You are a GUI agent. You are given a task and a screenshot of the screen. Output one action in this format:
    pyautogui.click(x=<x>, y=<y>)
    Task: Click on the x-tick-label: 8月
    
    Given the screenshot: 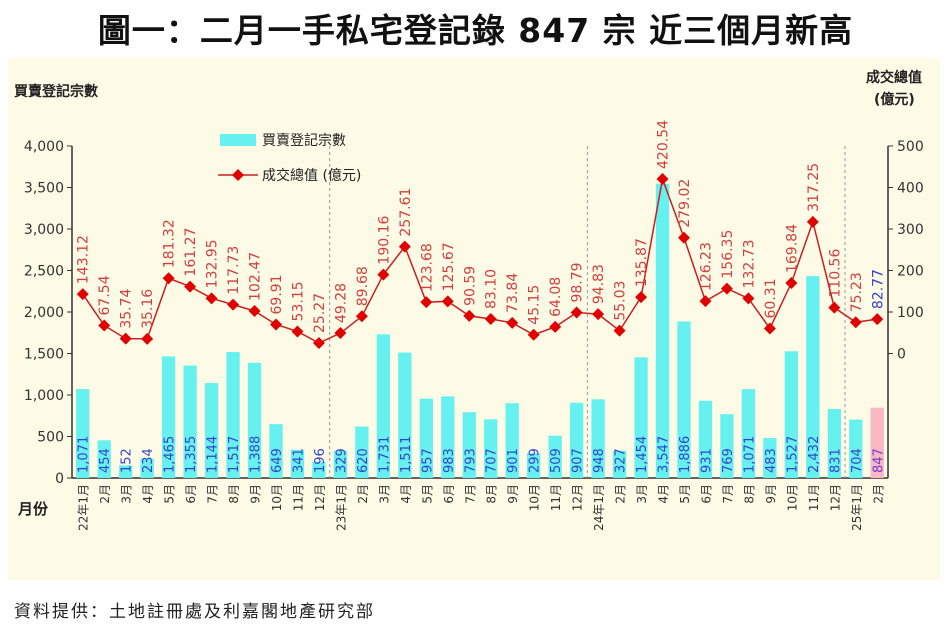 What is the action you would take?
    pyautogui.click(x=234, y=494)
    